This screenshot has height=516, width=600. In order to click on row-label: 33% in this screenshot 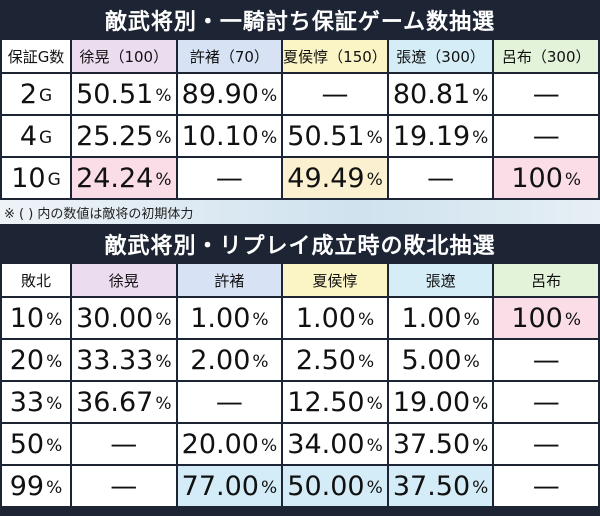, I will do `click(36, 402)`.